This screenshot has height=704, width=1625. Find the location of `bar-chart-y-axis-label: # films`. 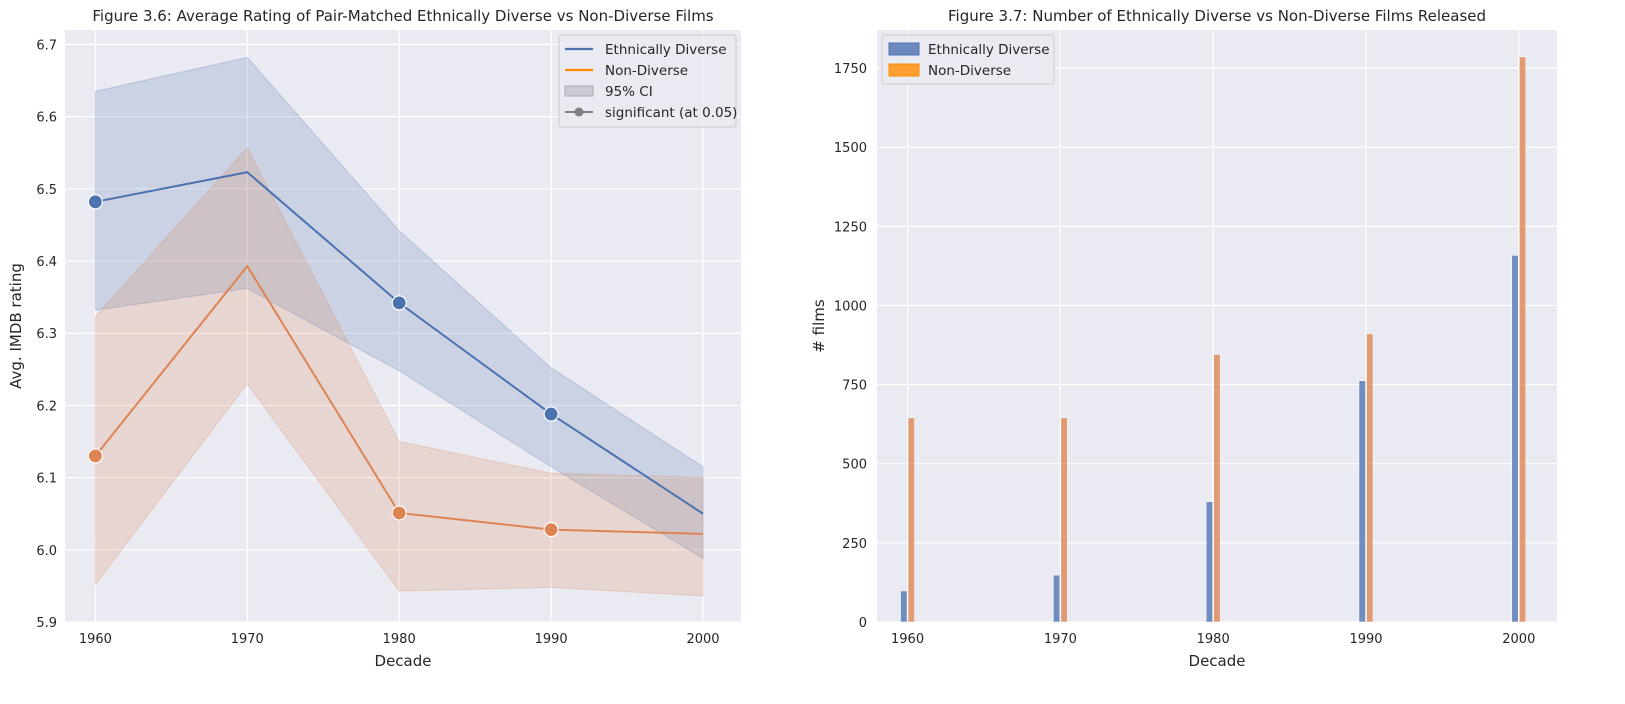

bar-chart-y-axis-label: # films is located at coordinates (819, 326).